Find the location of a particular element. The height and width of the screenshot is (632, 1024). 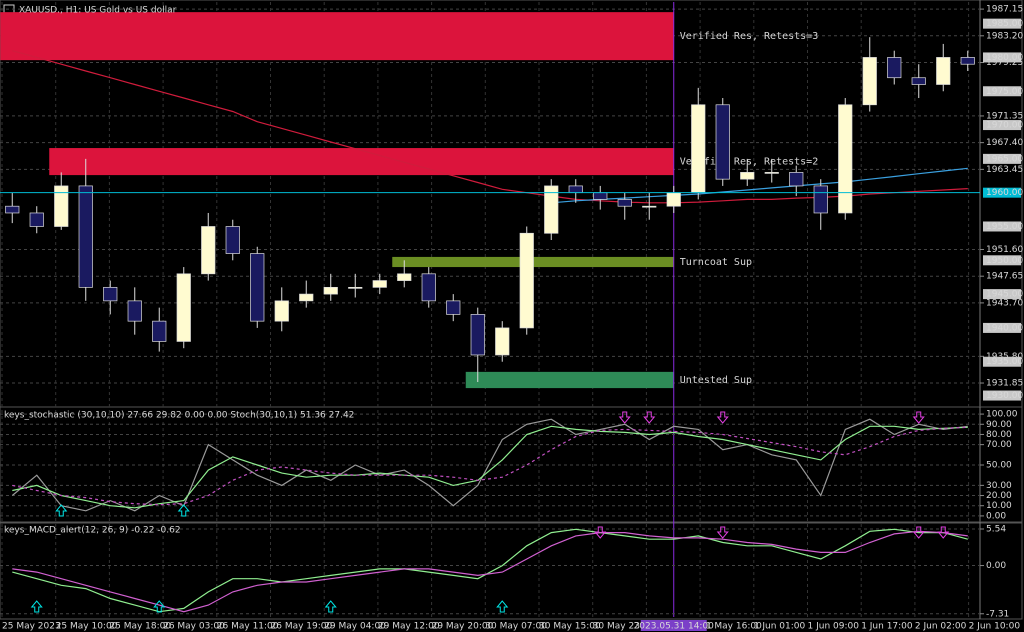

x-tick-label: 31 May 16:00 is located at coordinates (731, 627).